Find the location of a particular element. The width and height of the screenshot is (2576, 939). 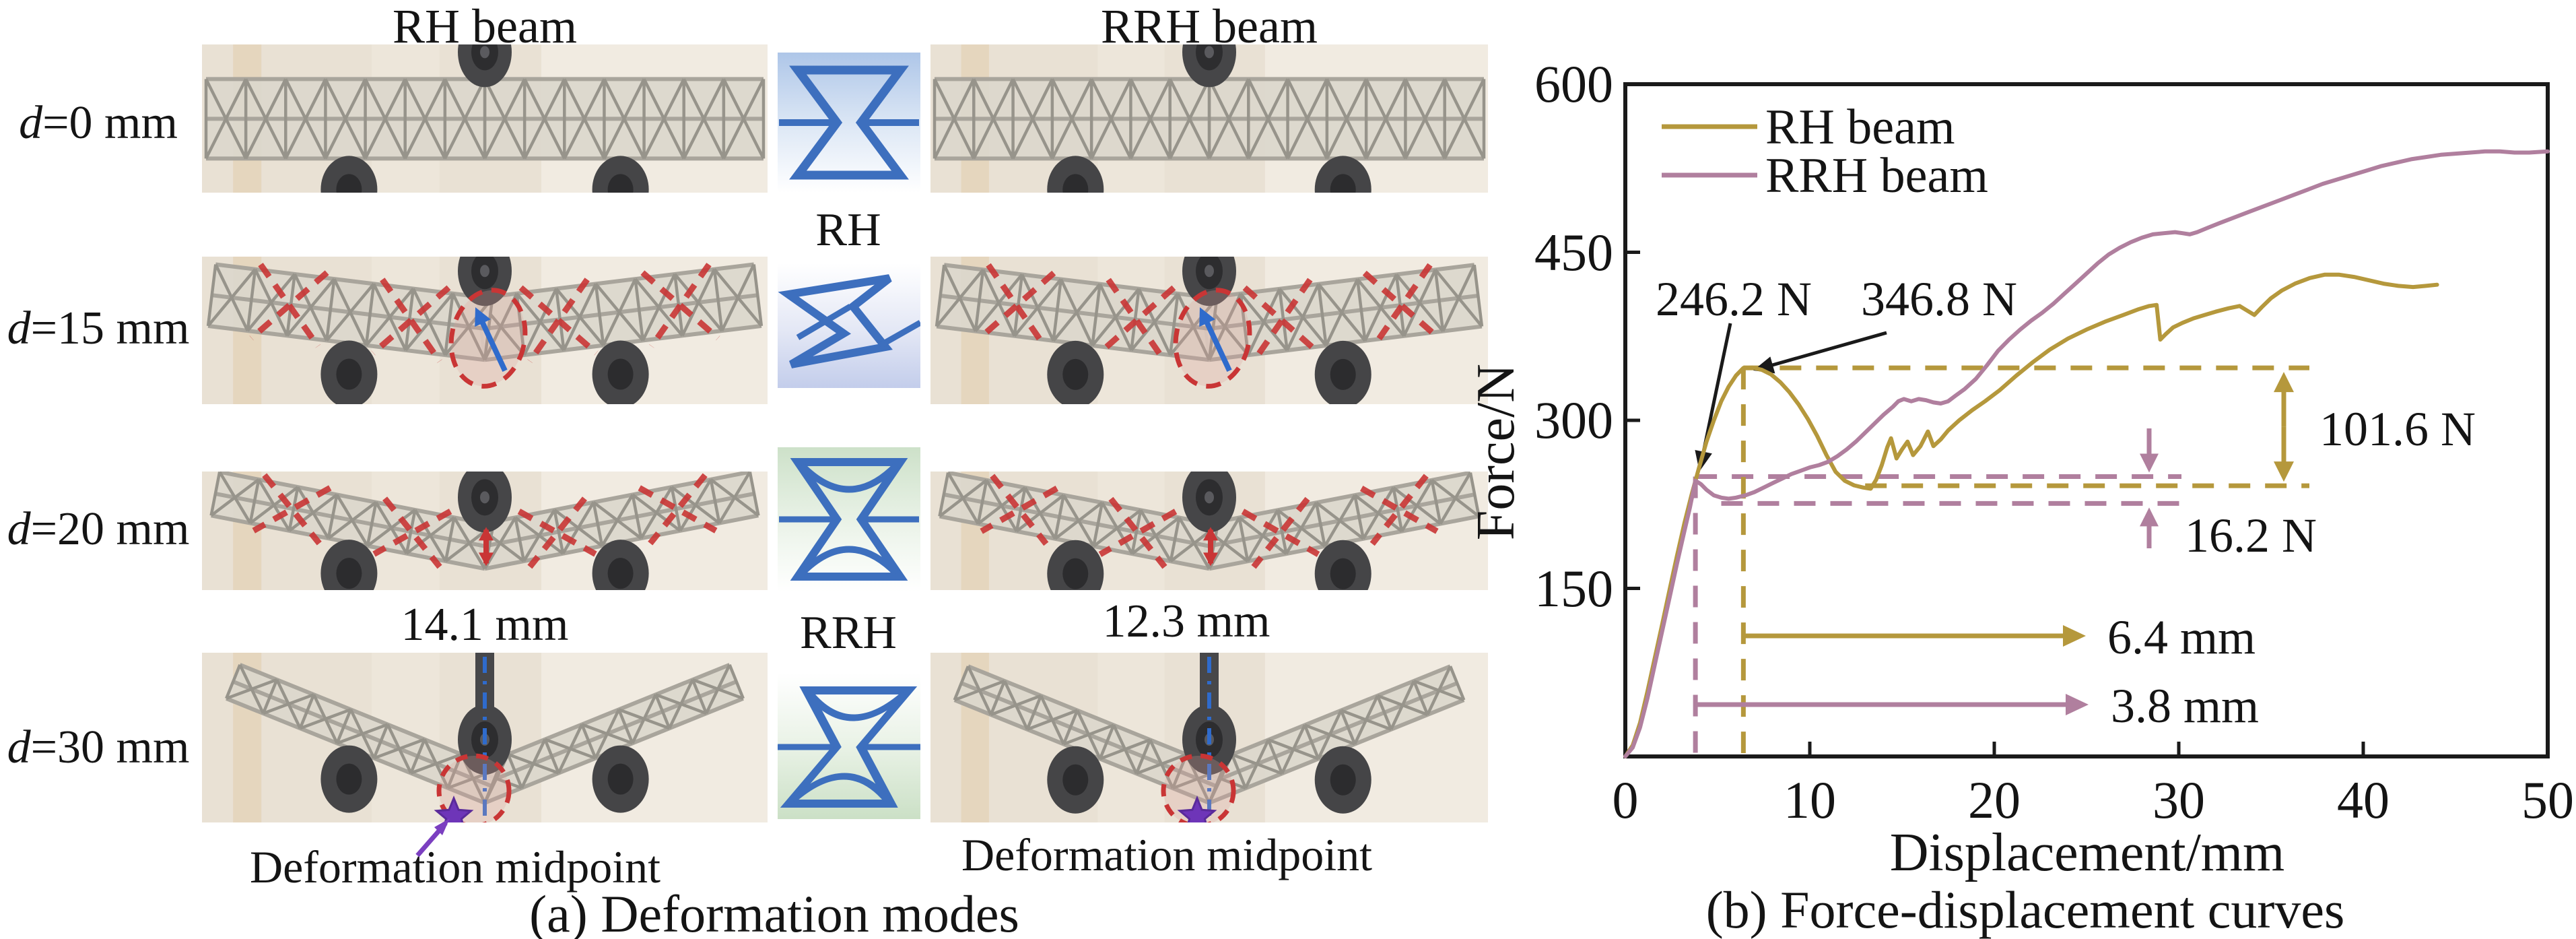

legend-label-rrh-beam: RRH beam is located at coordinates (1877, 175).